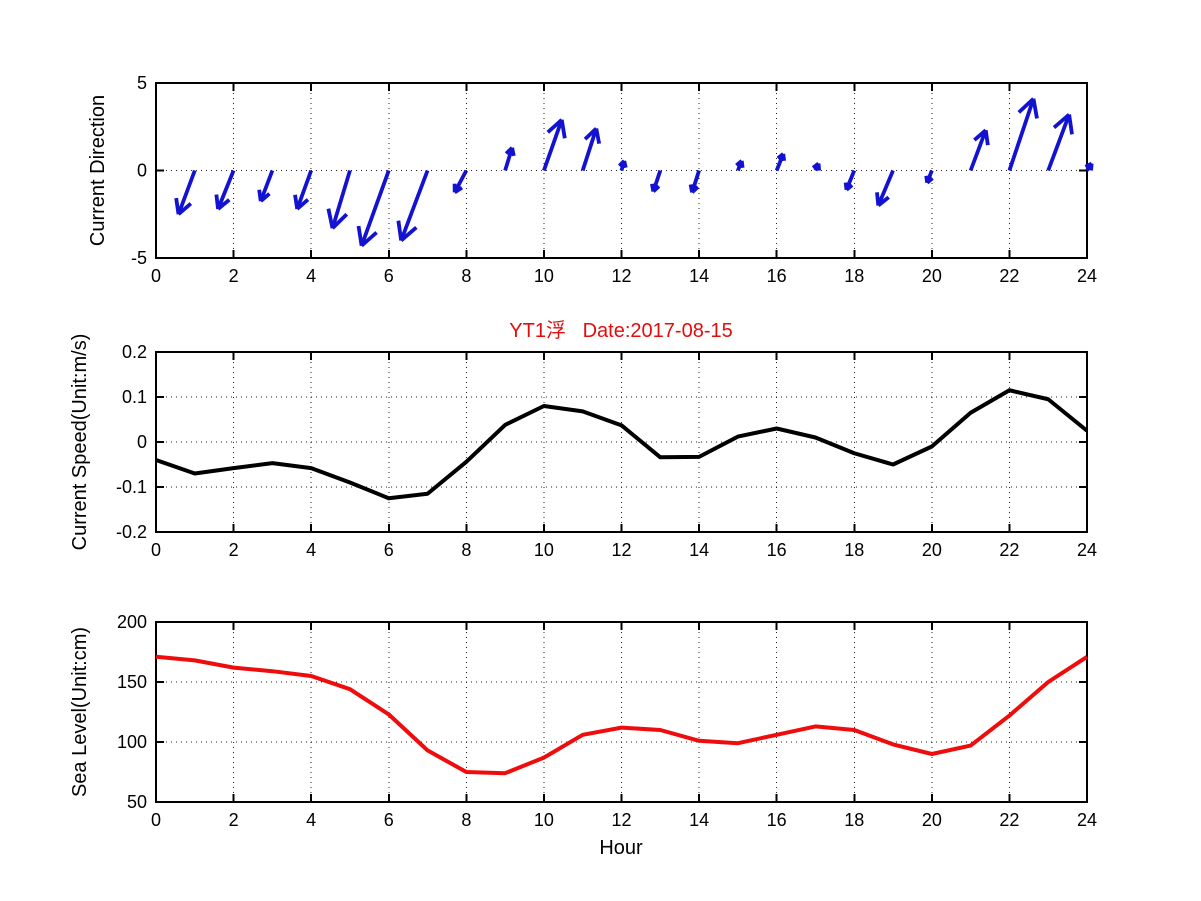  I want to click on current-speed-line, so click(622, 444).